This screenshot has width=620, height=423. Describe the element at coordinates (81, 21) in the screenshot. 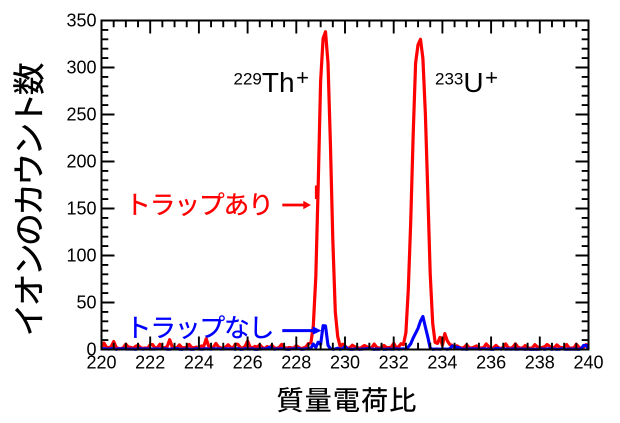

I see `svg-text: 350` at that location.